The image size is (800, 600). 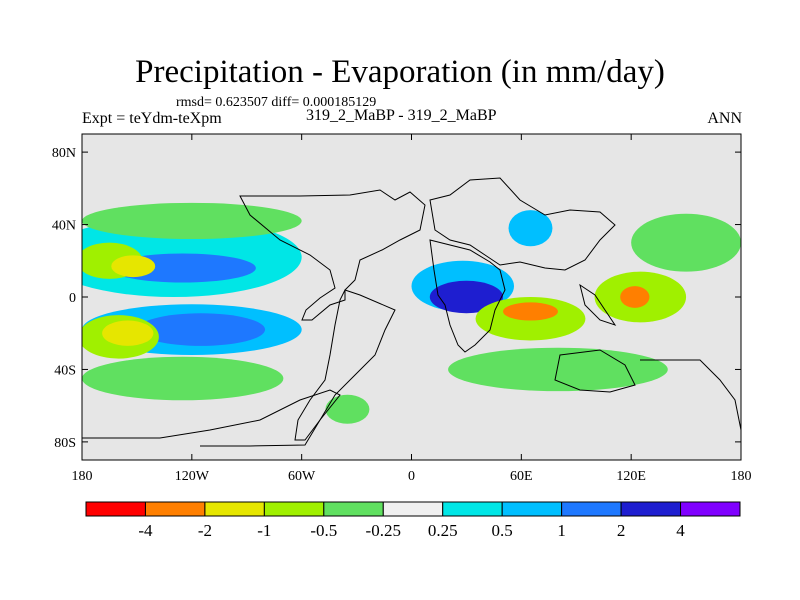 I want to click on region-w-pacific-dry-core, so click(x=635, y=297).